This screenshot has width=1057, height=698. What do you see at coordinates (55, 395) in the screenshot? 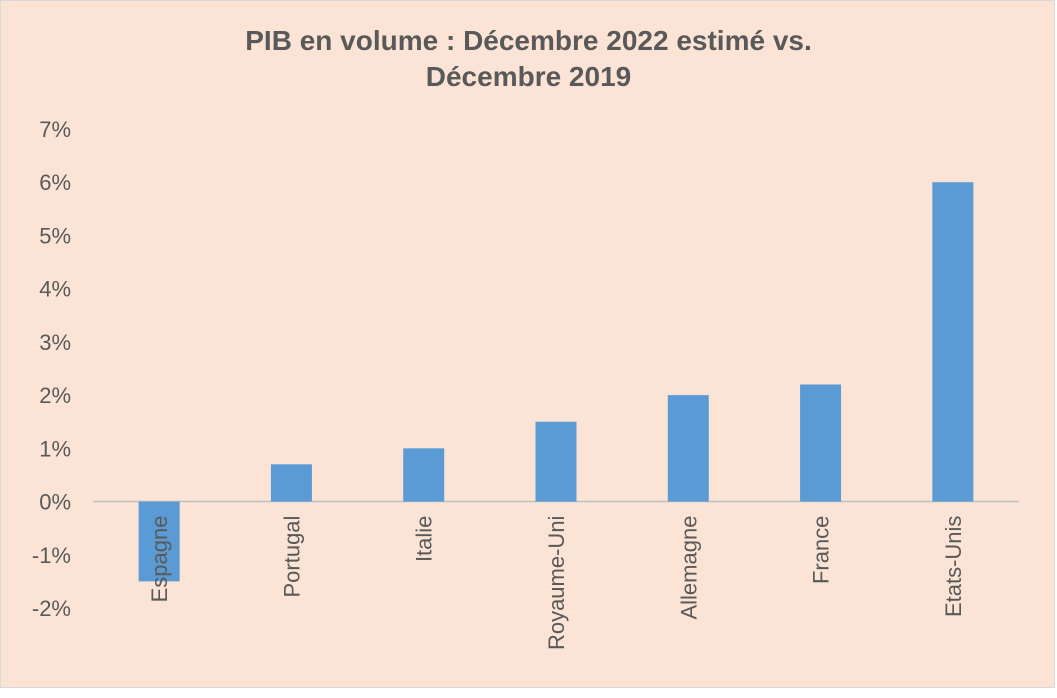
I see `y-tick-label: 2%` at bounding box center [55, 395].